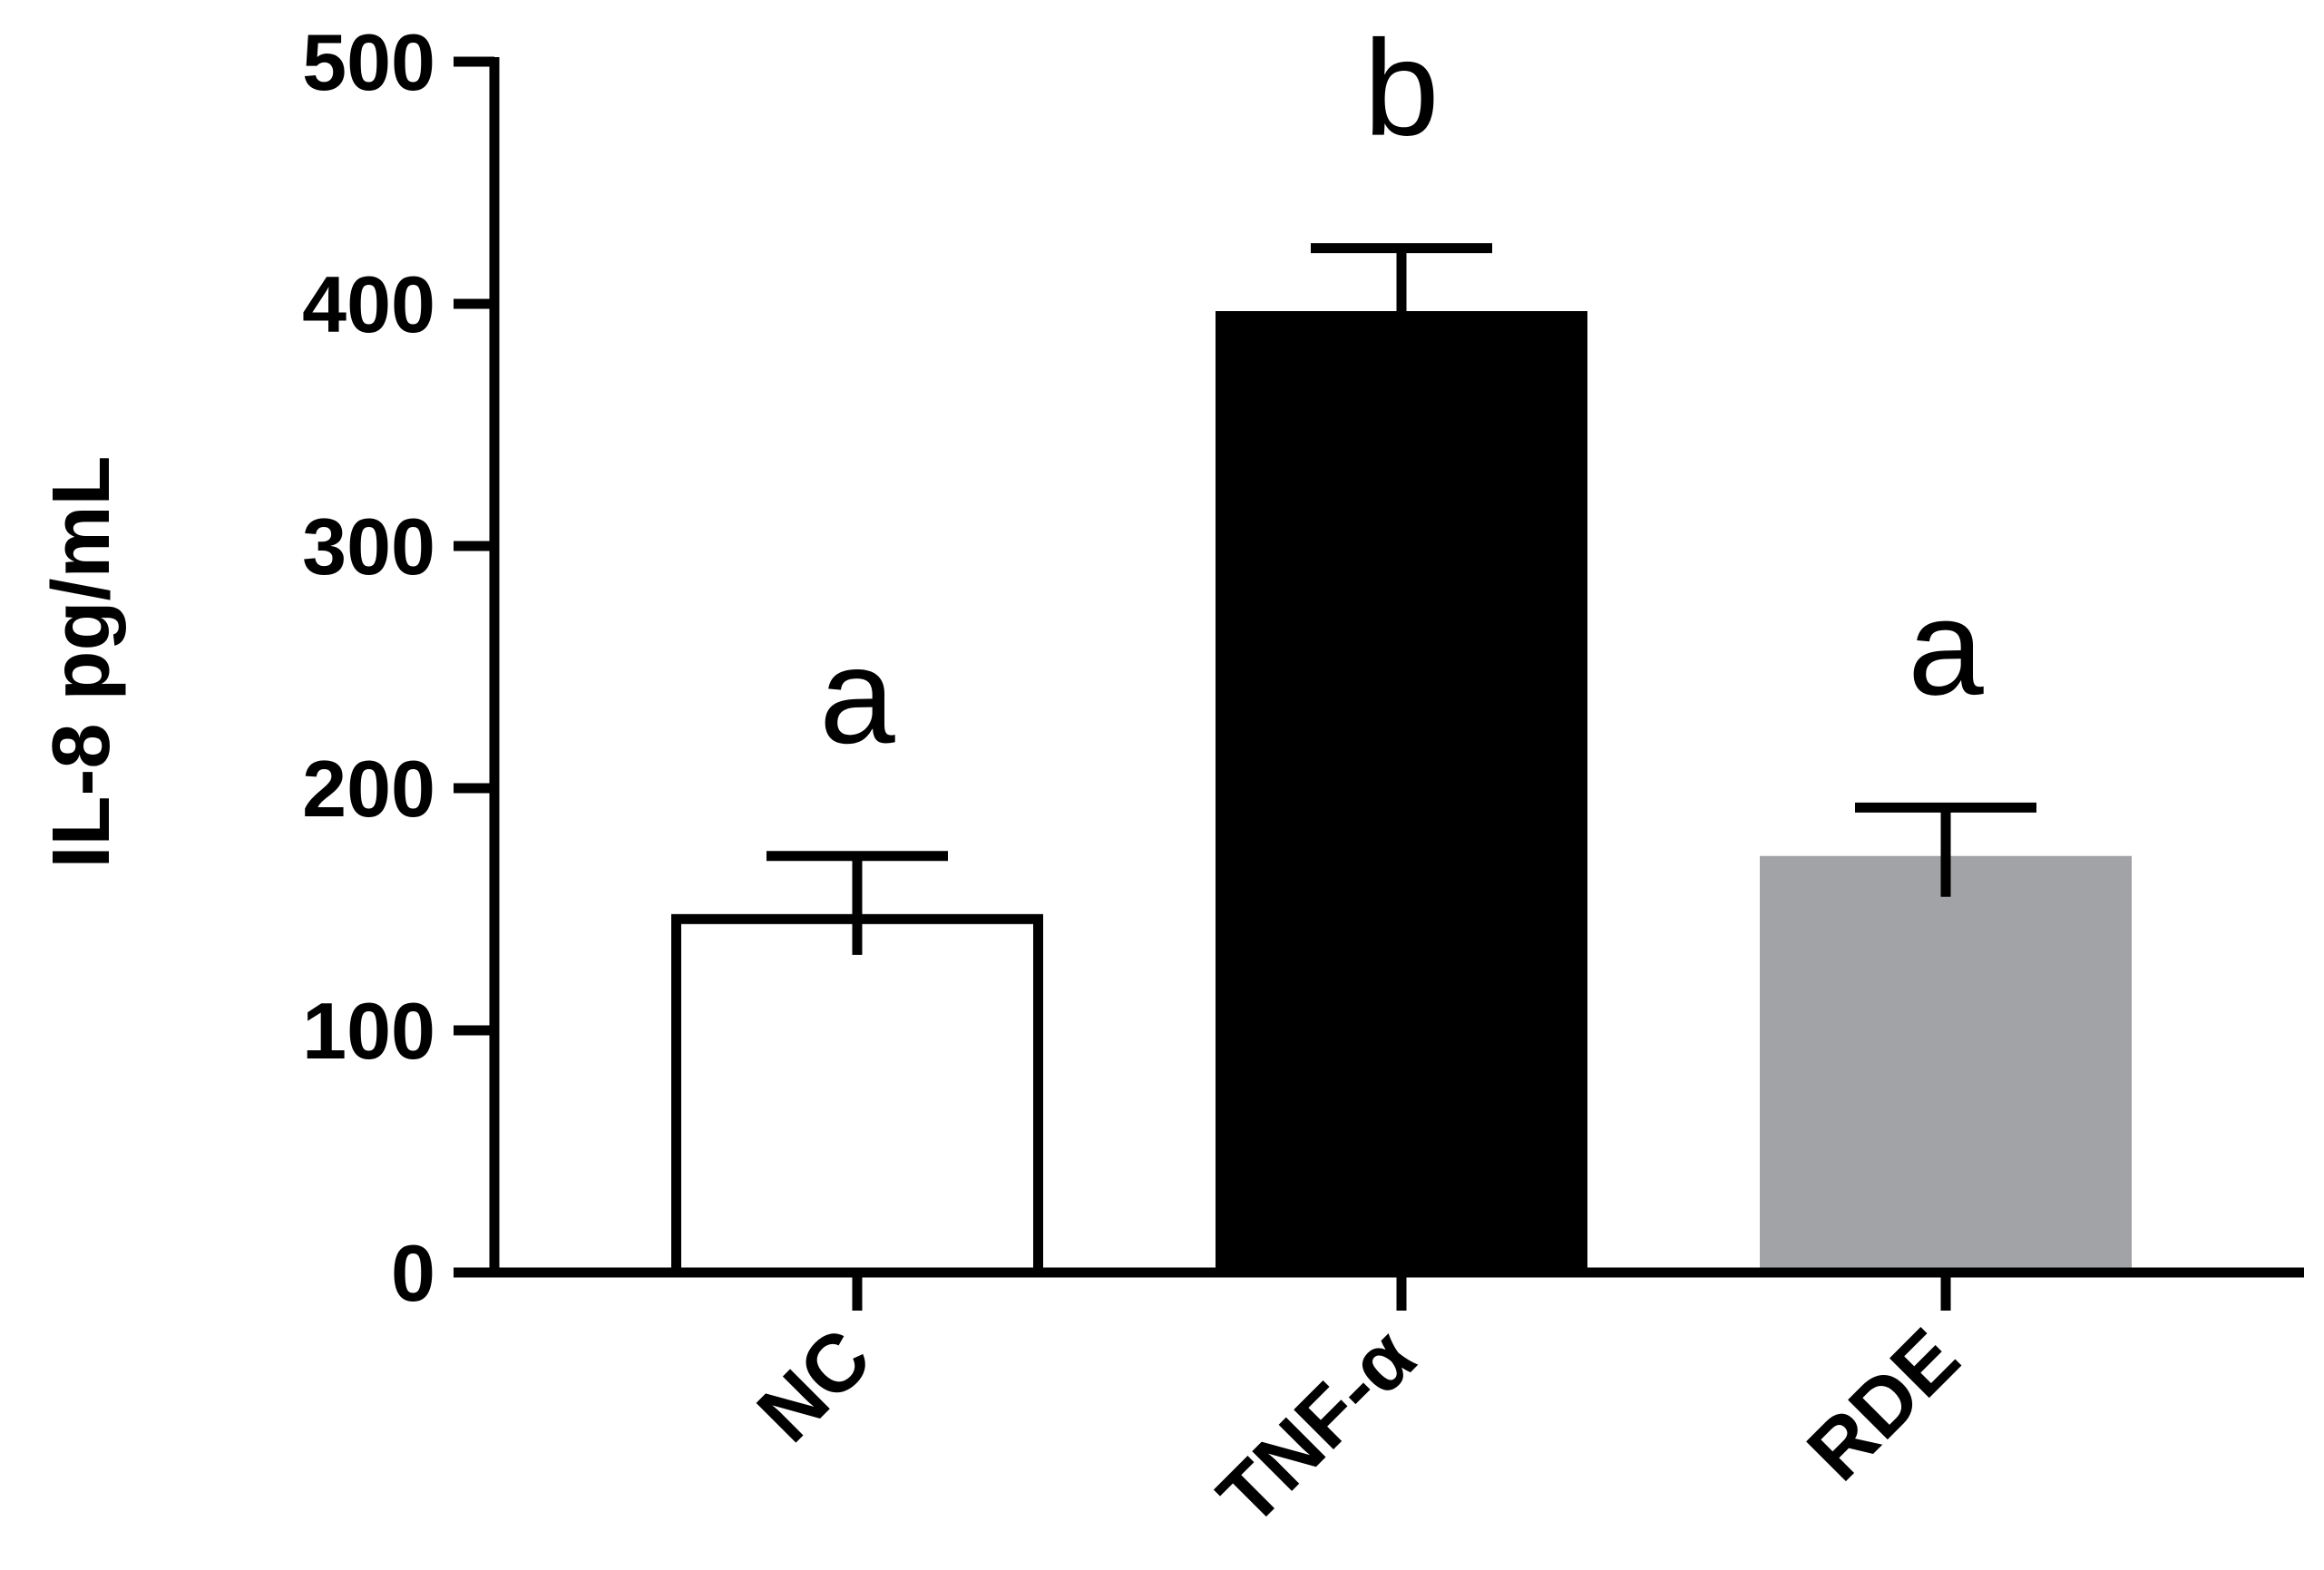  I want to click on x-ticks: NC TNF-α RDE, so click(1359, 1408).